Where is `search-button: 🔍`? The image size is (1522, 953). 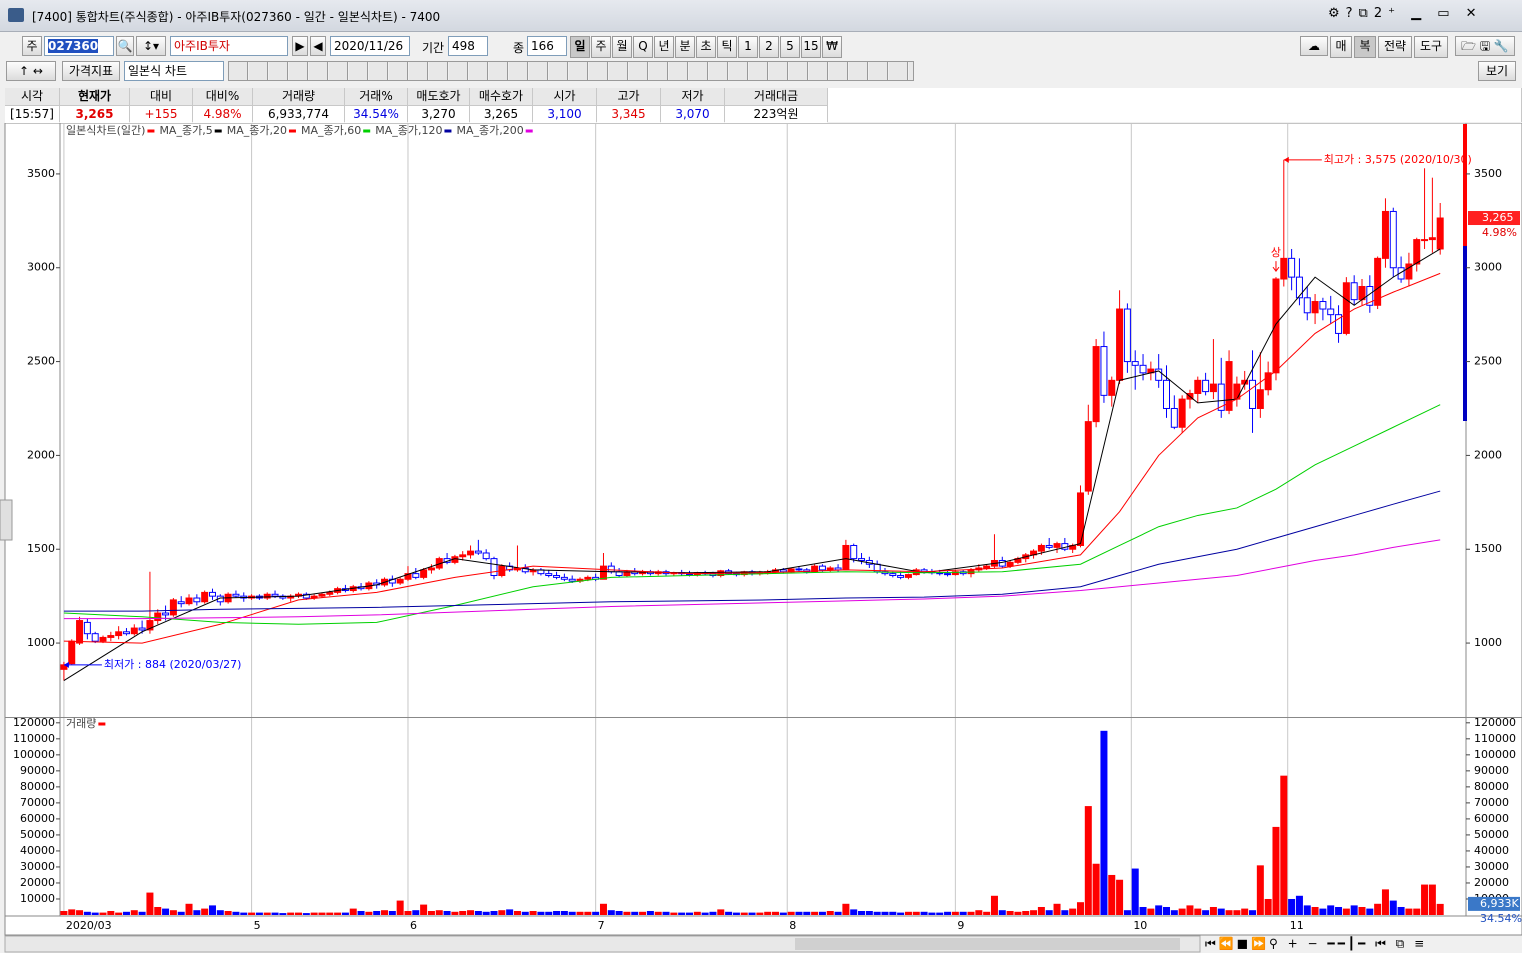 search-button: 🔍 is located at coordinates (125, 46).